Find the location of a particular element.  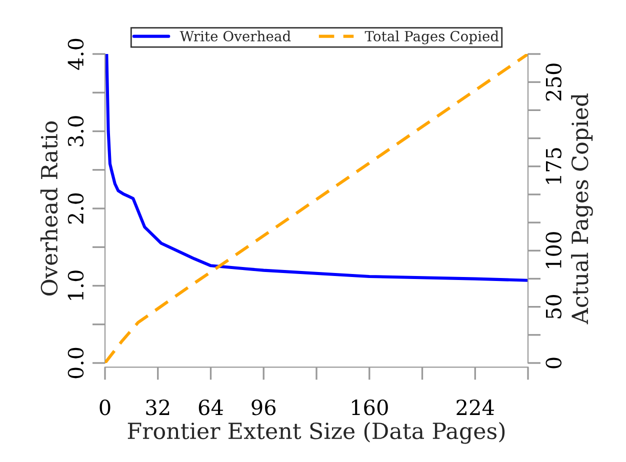

y-tick-label: 1.0 is located at coordinates (76, 285).